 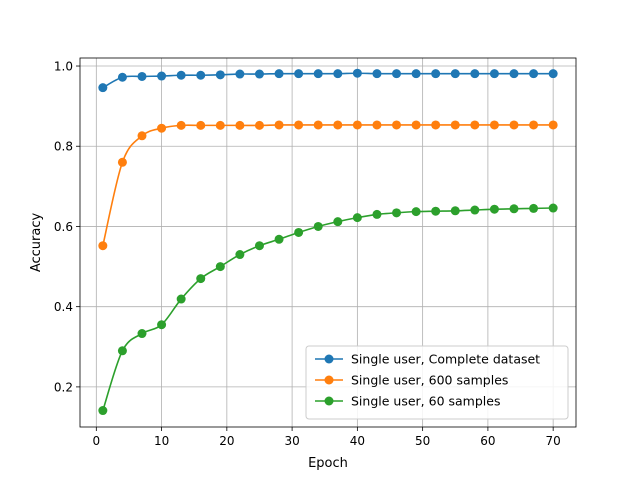 What do you see at coordinates (357, 441) in the screenshot?
I see `x-tick-label: 40` at bounding box center [357, 441].